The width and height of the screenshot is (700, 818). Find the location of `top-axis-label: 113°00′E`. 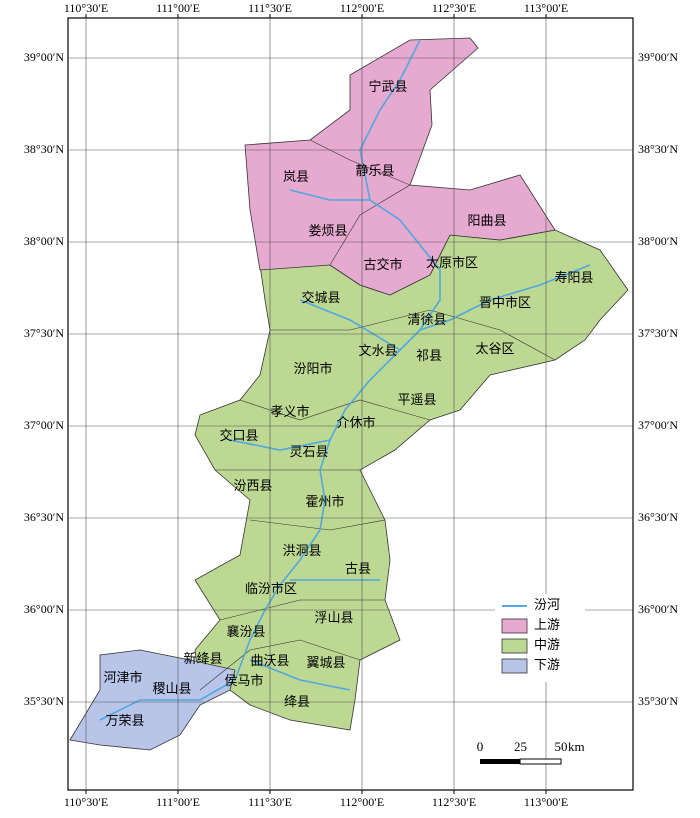

top-axis-label: 113°00′E is located at coordinates (546, 8).